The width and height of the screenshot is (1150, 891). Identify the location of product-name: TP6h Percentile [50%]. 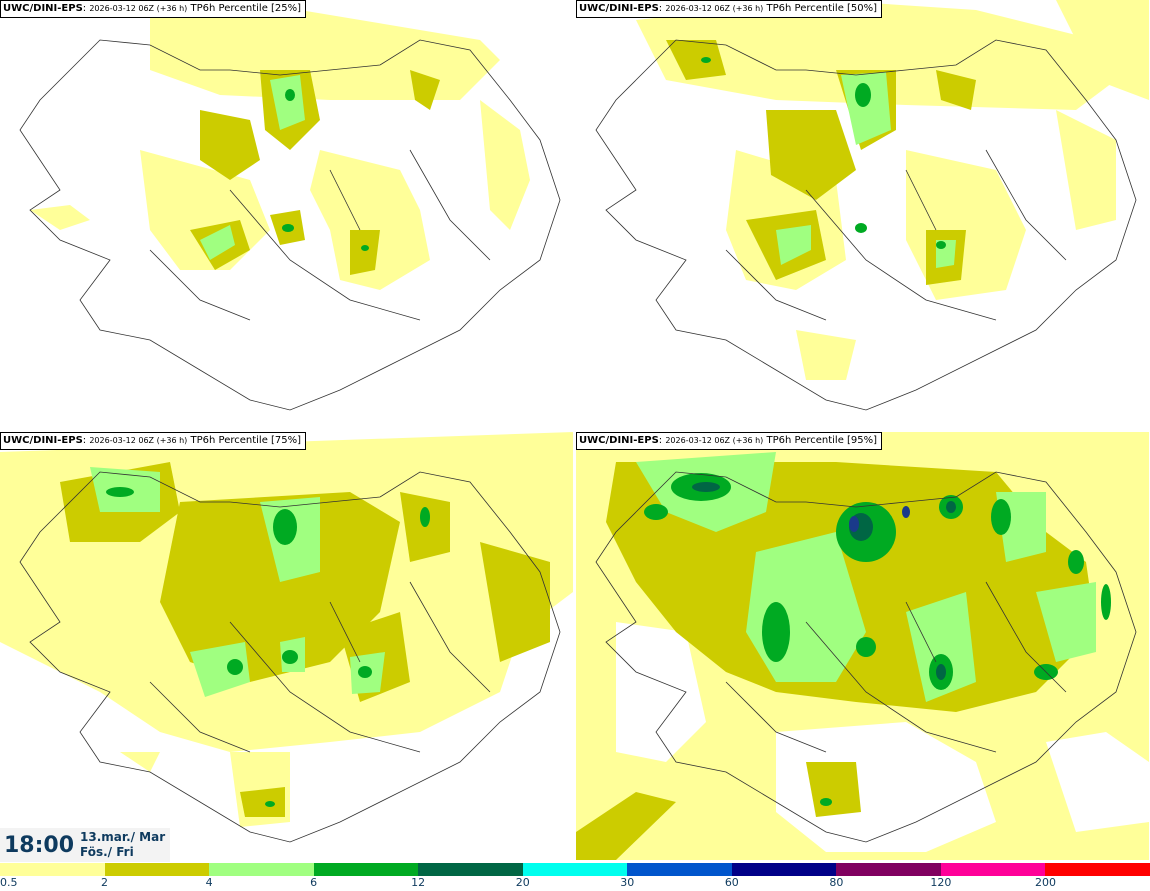
(822, 8).